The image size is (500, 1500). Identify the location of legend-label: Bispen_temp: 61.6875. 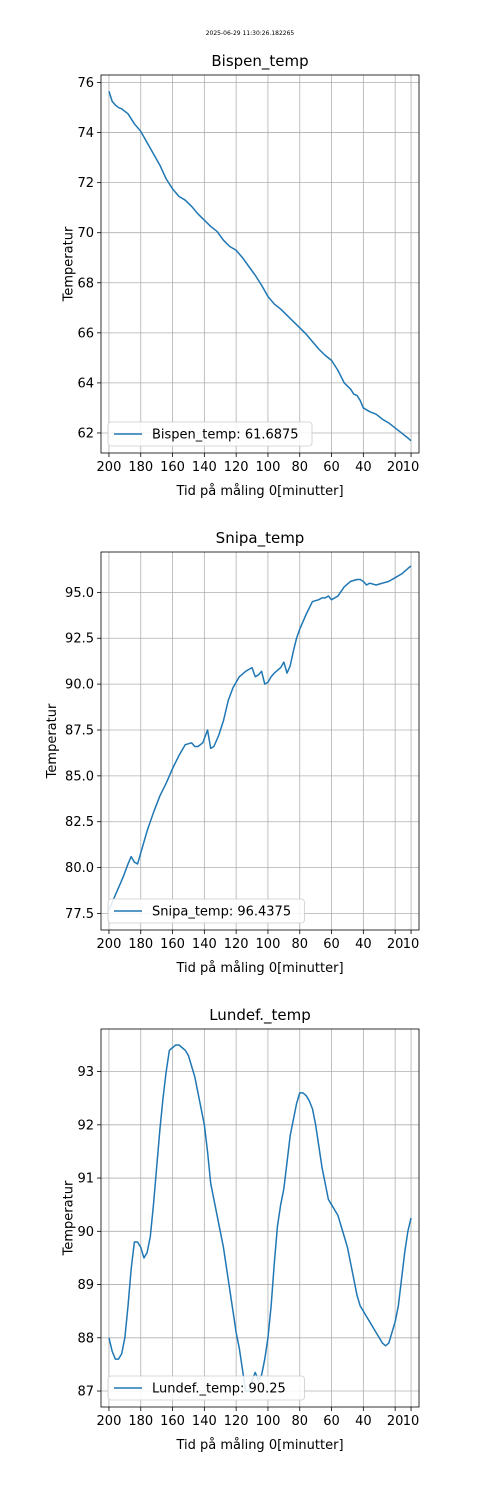
(225, 435).